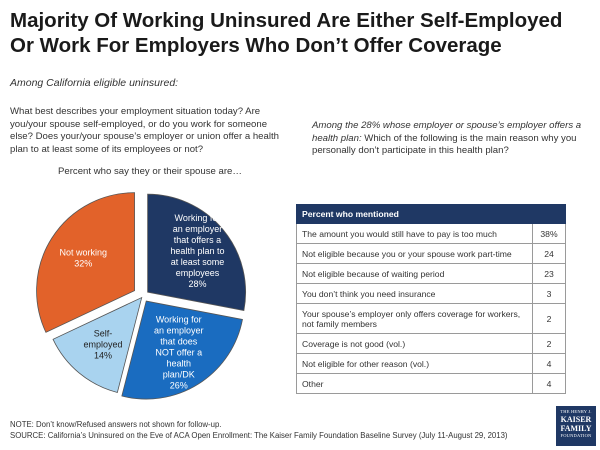 This screenshot has width=600, height=450. Describe the element at coordinates (94, 83) in the screenshot. I see `subtitle: Among California eligible uninsured:` at that location.